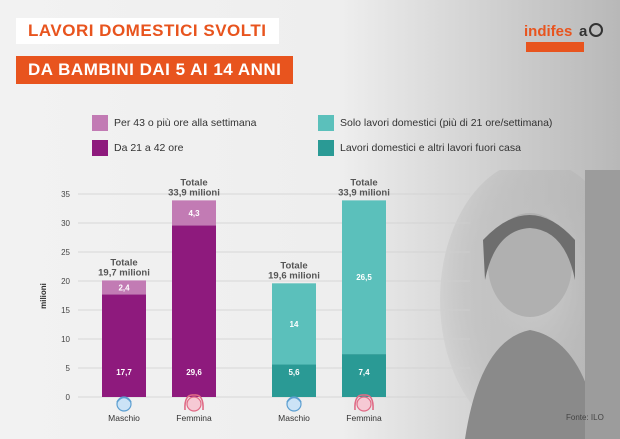  I want to click on source-note: Fonte: ILO, so click(585, 417).